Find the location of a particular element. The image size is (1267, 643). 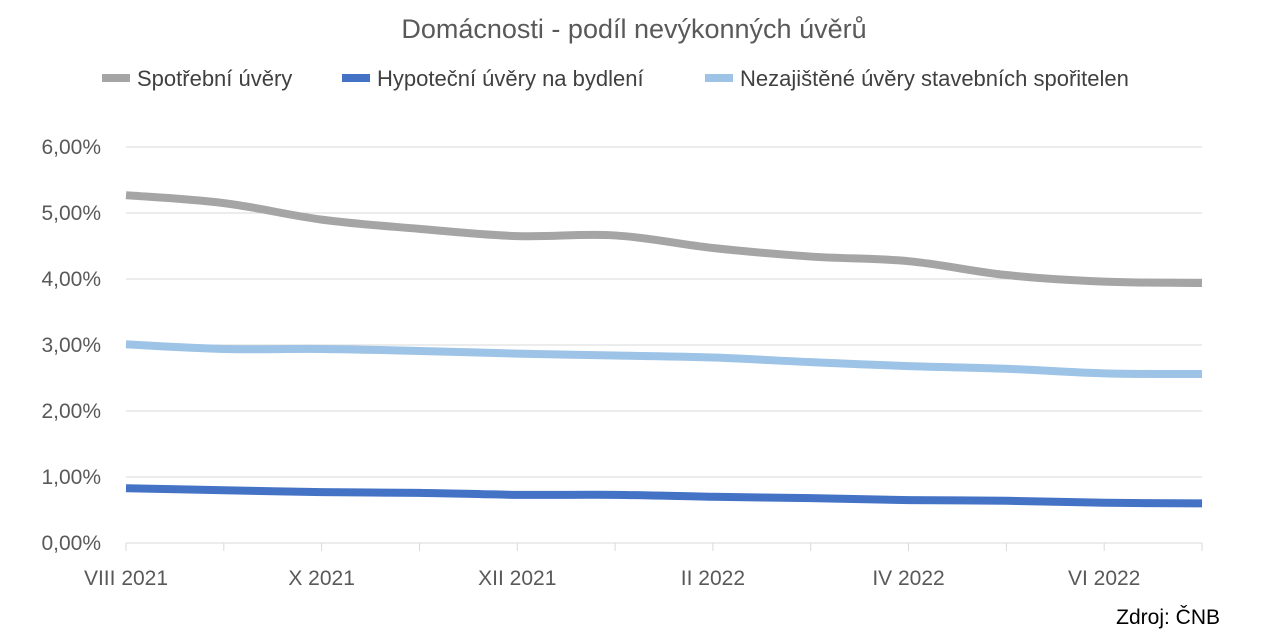

x-tick-label: XII 2021 is located at coordinates (517, 578).